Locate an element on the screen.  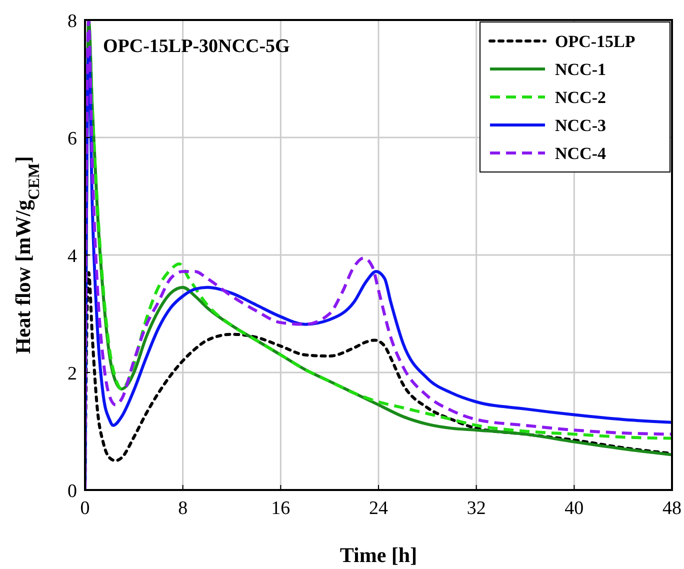
y-tick-label: 6 is located at coordinates (72, 139).